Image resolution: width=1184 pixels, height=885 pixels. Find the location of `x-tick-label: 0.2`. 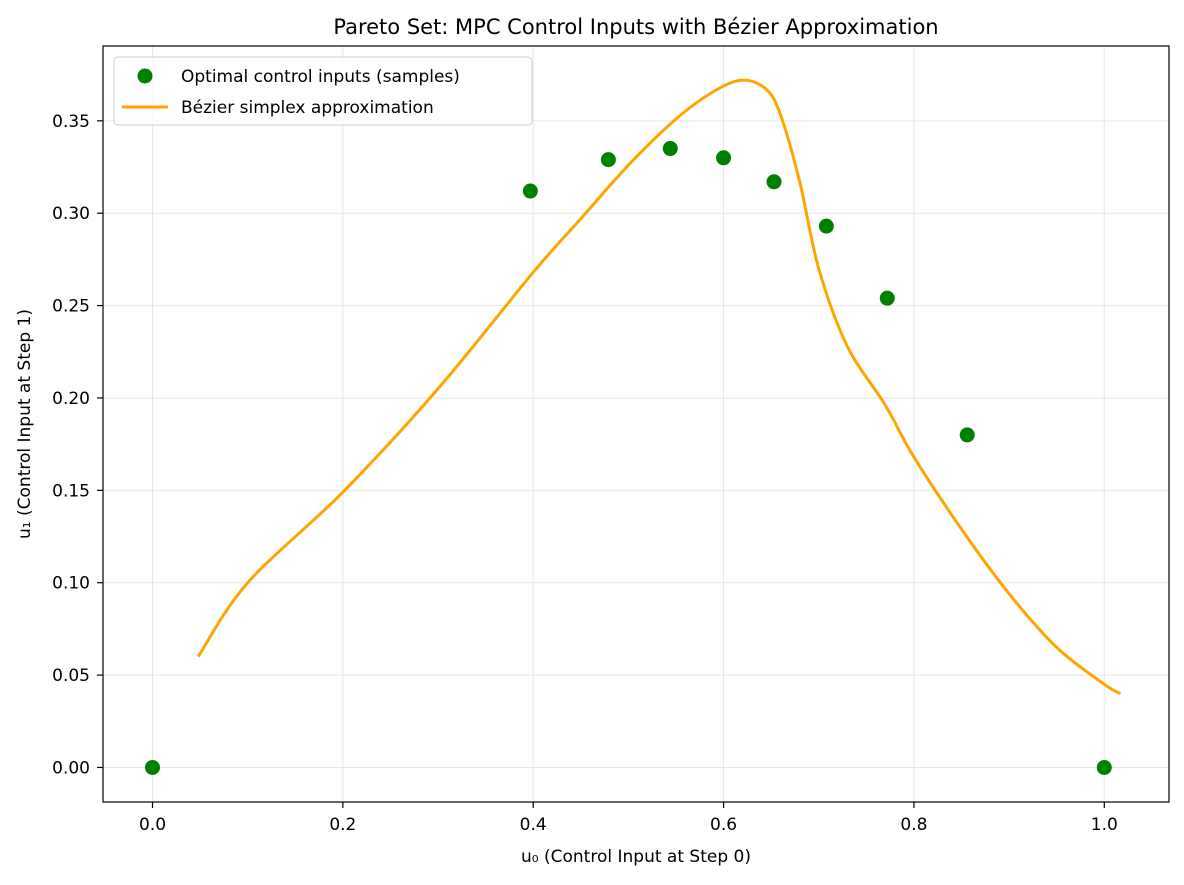

x-tick-label: 0.2 is located at coordinates (342, 825).